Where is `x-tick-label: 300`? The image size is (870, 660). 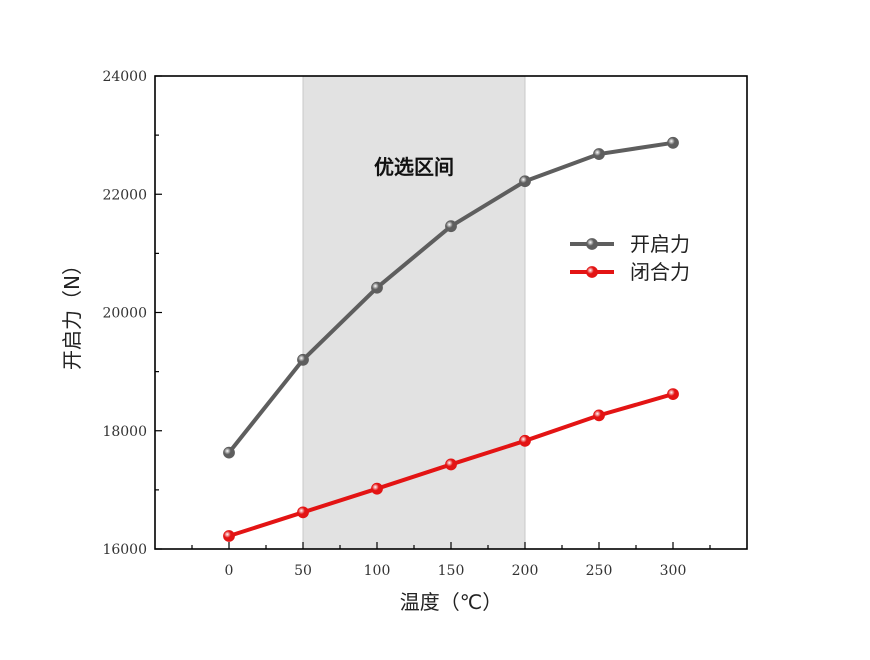
x-tick-label: 300 is located at coordinates (673, 571).